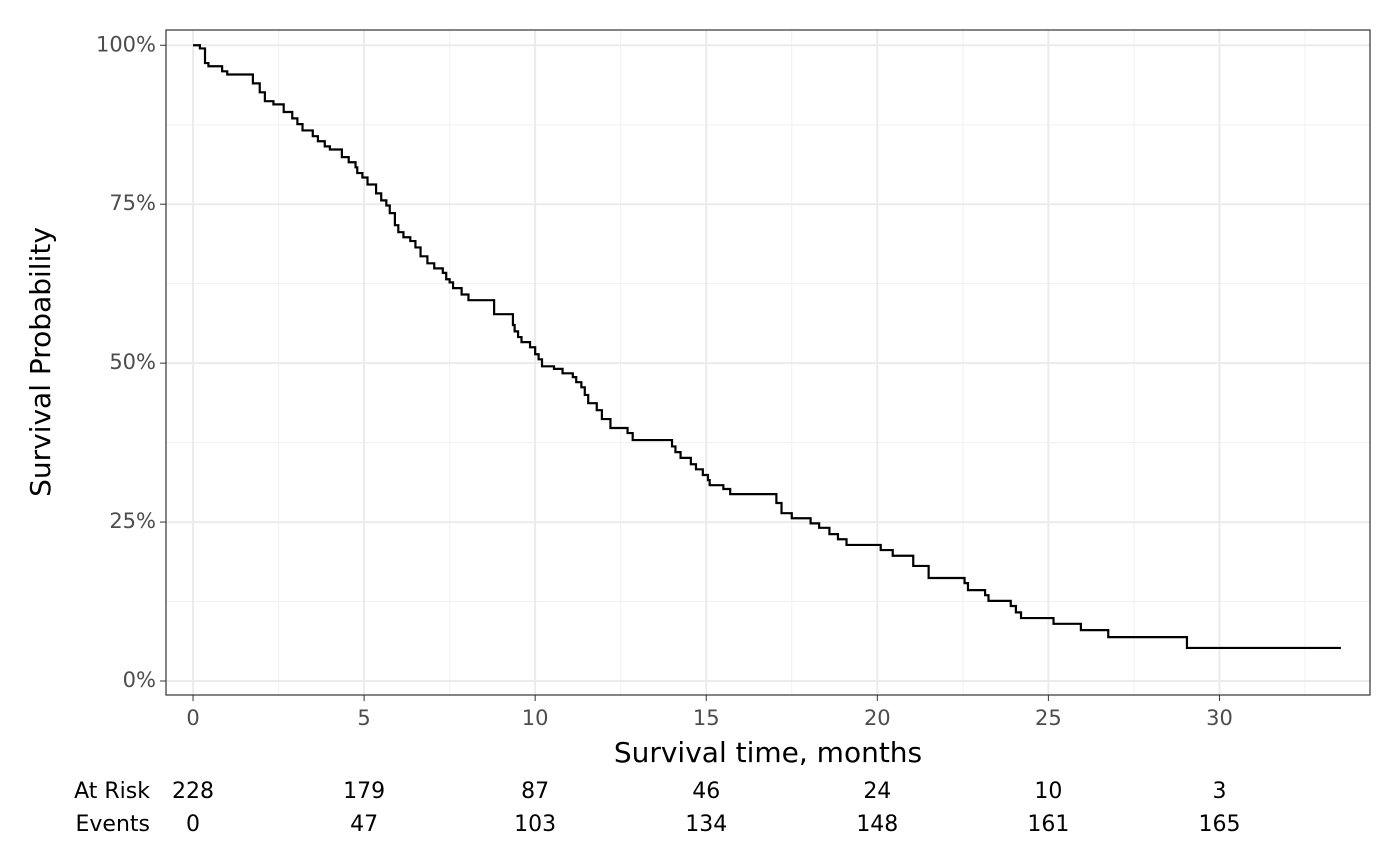  What do you see at coordinates (535, 718) in the screenshot?
I see `x-tick-label: 10` at bounding box center [535, 718].